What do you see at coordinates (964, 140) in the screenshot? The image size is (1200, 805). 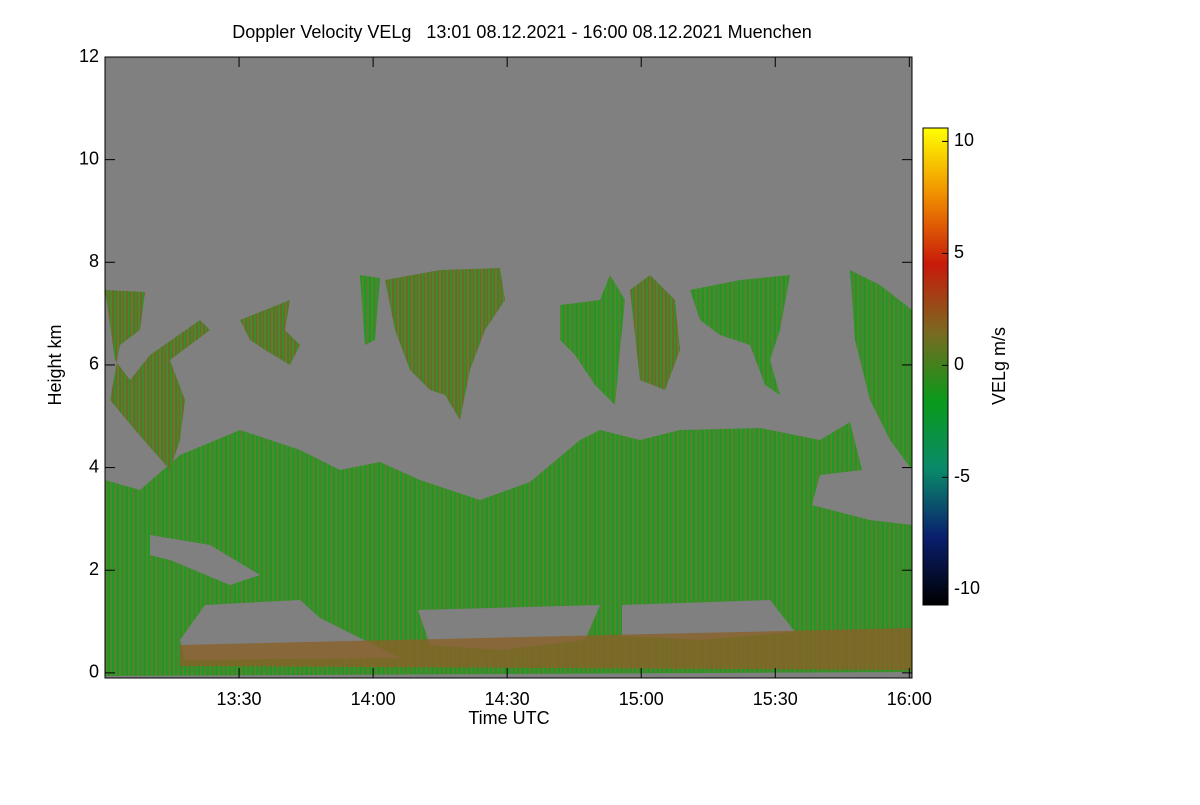 I see `colorbar-tick-label: 10` at bounding box center [964, 140].